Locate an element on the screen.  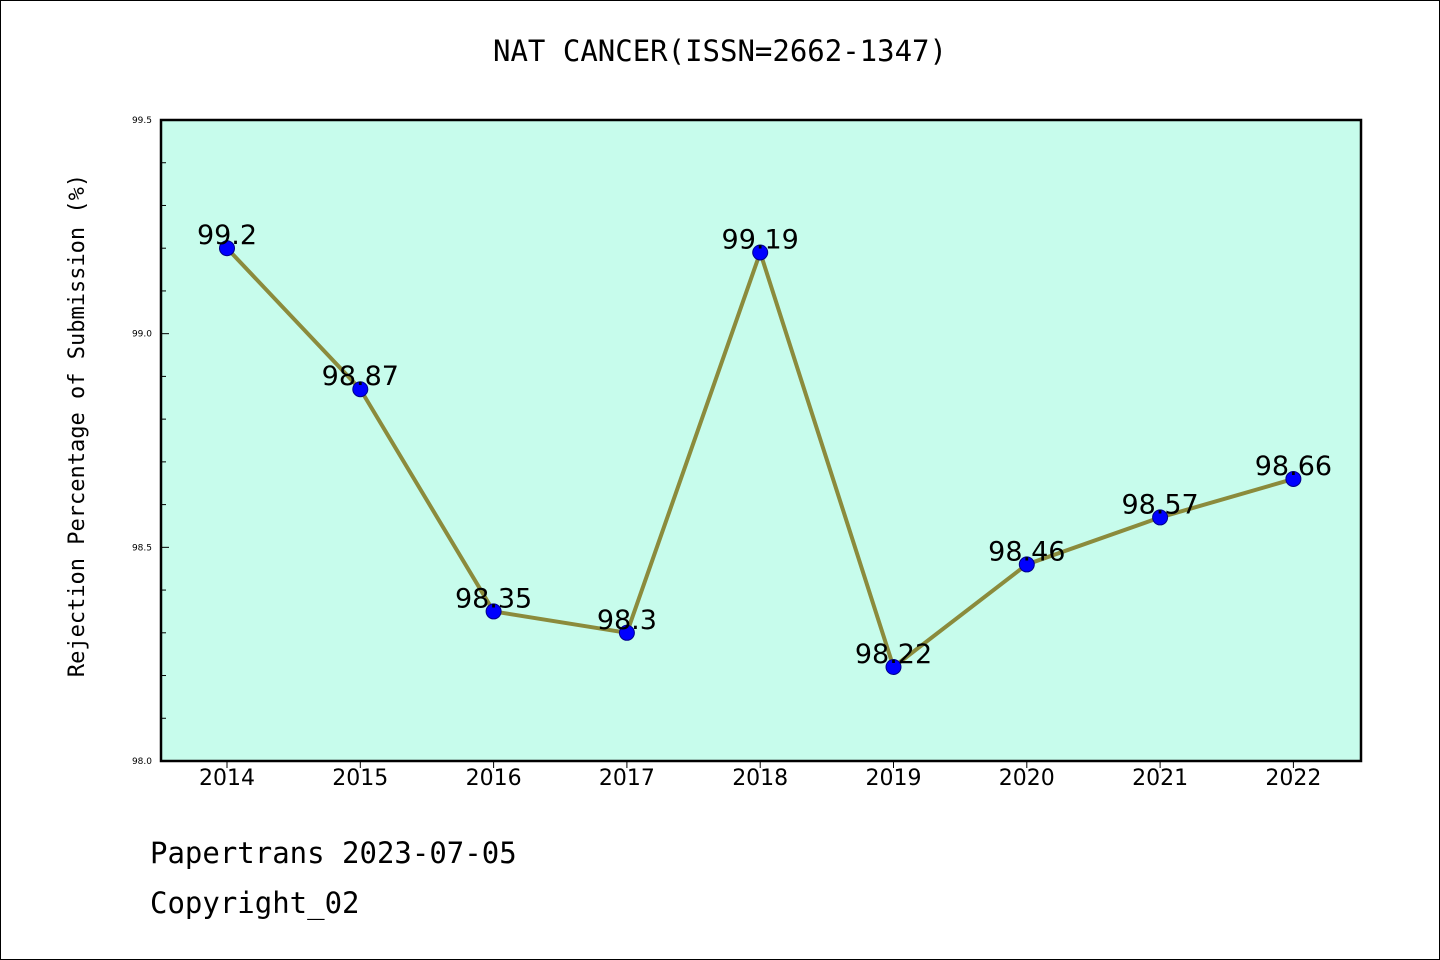
y-tick-label: 99.0 is located at coordinates (142, 335).